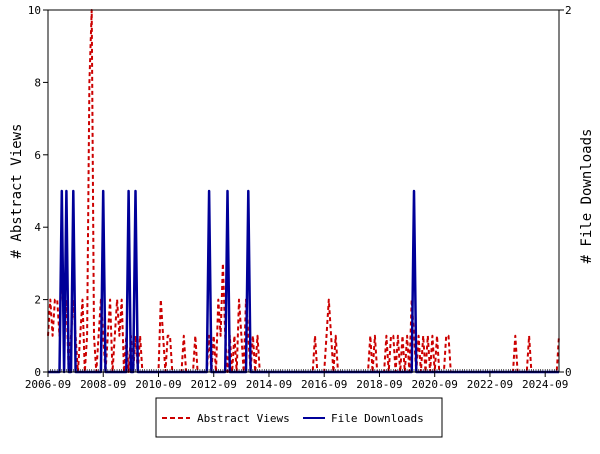 Image resolution: width=600 pixels, height=454 pixels. I want to click on x-tick-label: 2012-09, so click(214, 384).